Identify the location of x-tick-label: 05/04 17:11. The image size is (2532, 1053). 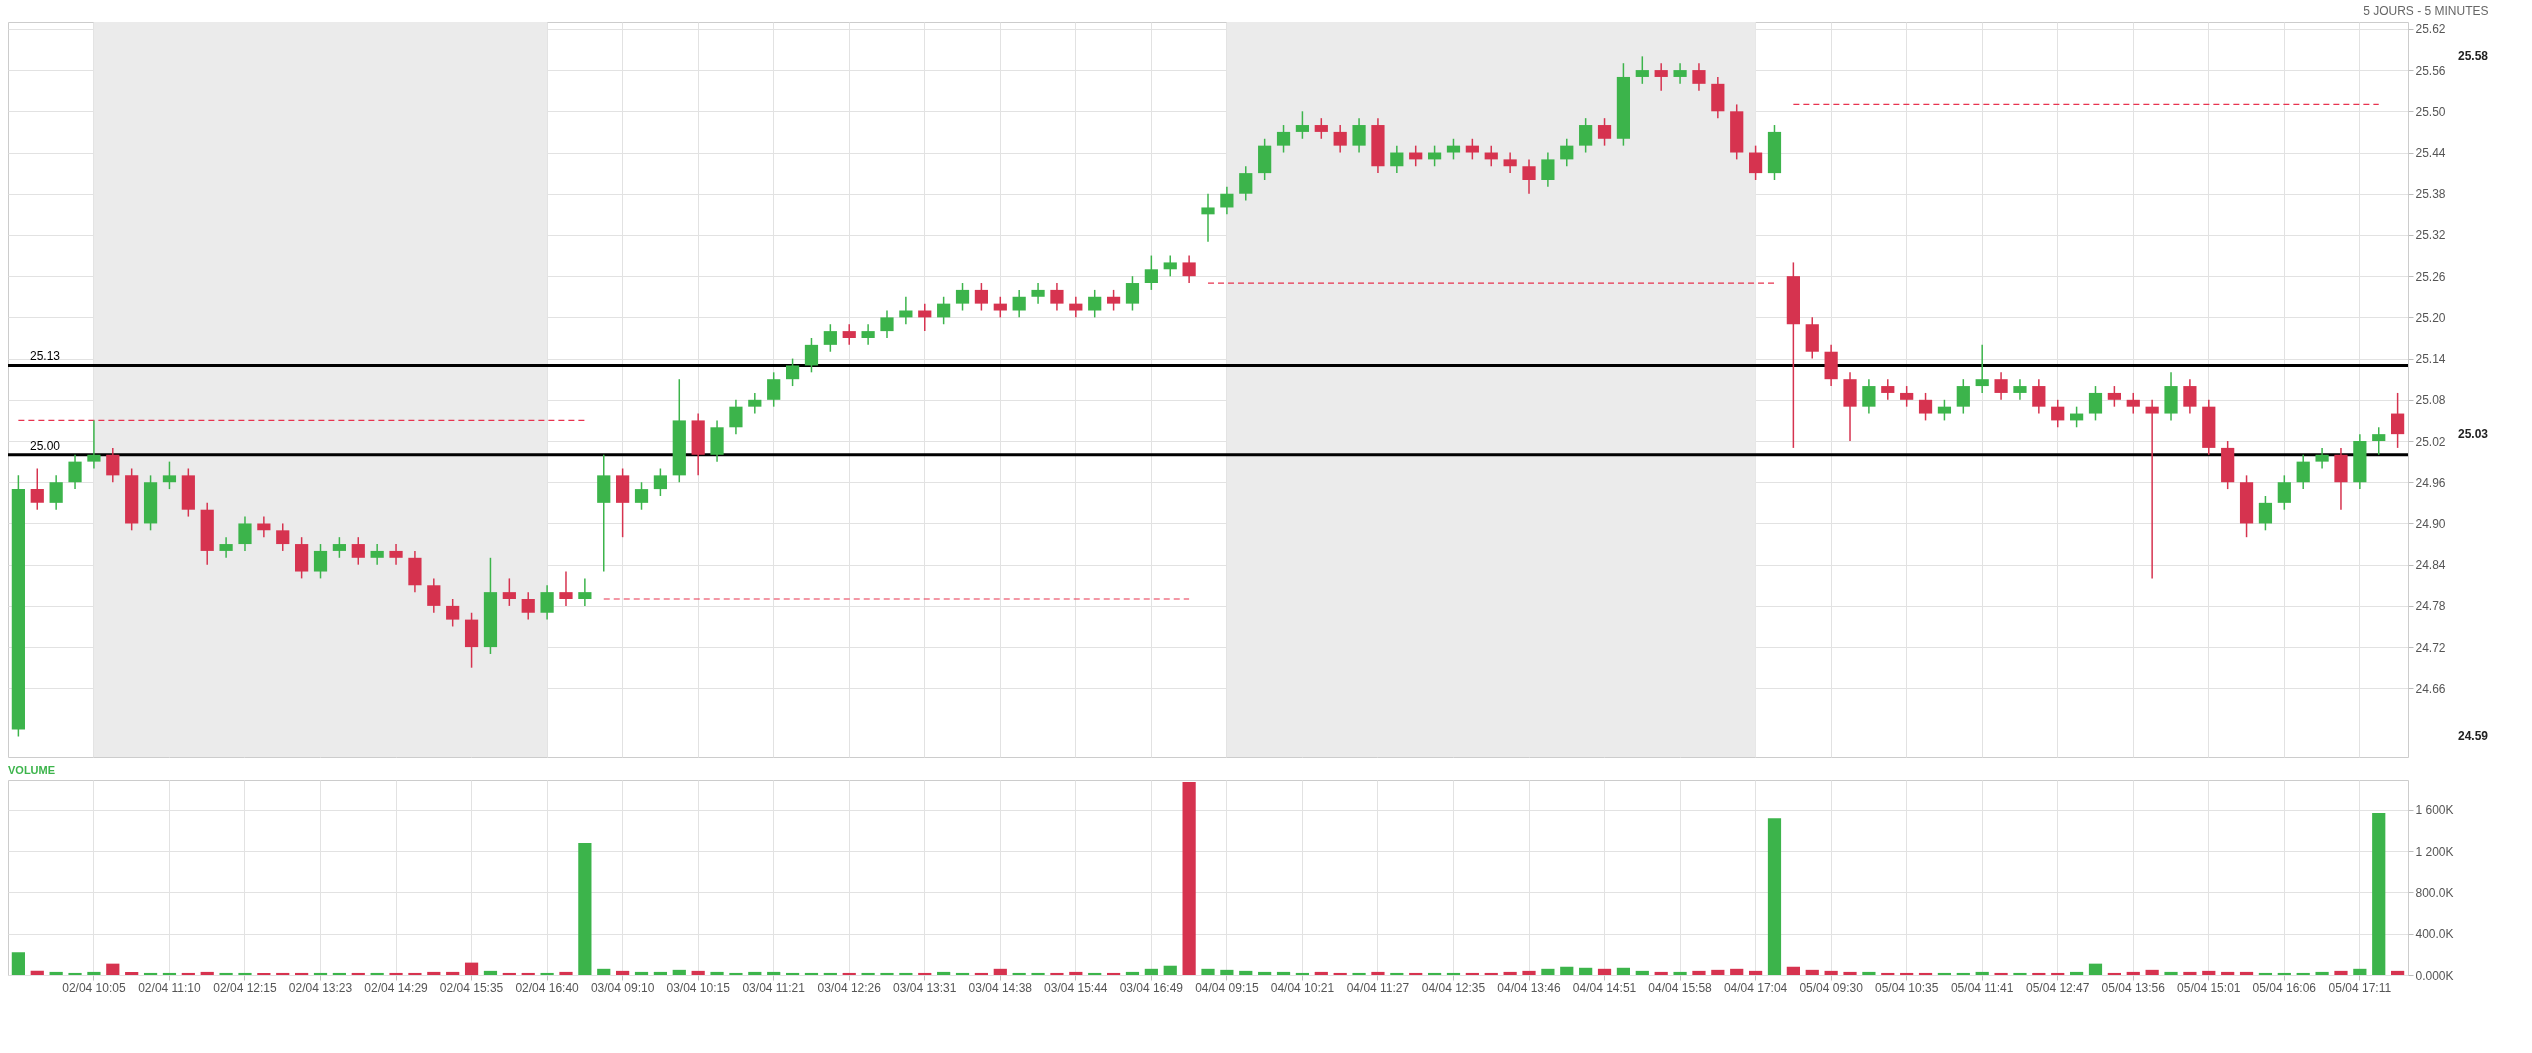
(2360, 987).